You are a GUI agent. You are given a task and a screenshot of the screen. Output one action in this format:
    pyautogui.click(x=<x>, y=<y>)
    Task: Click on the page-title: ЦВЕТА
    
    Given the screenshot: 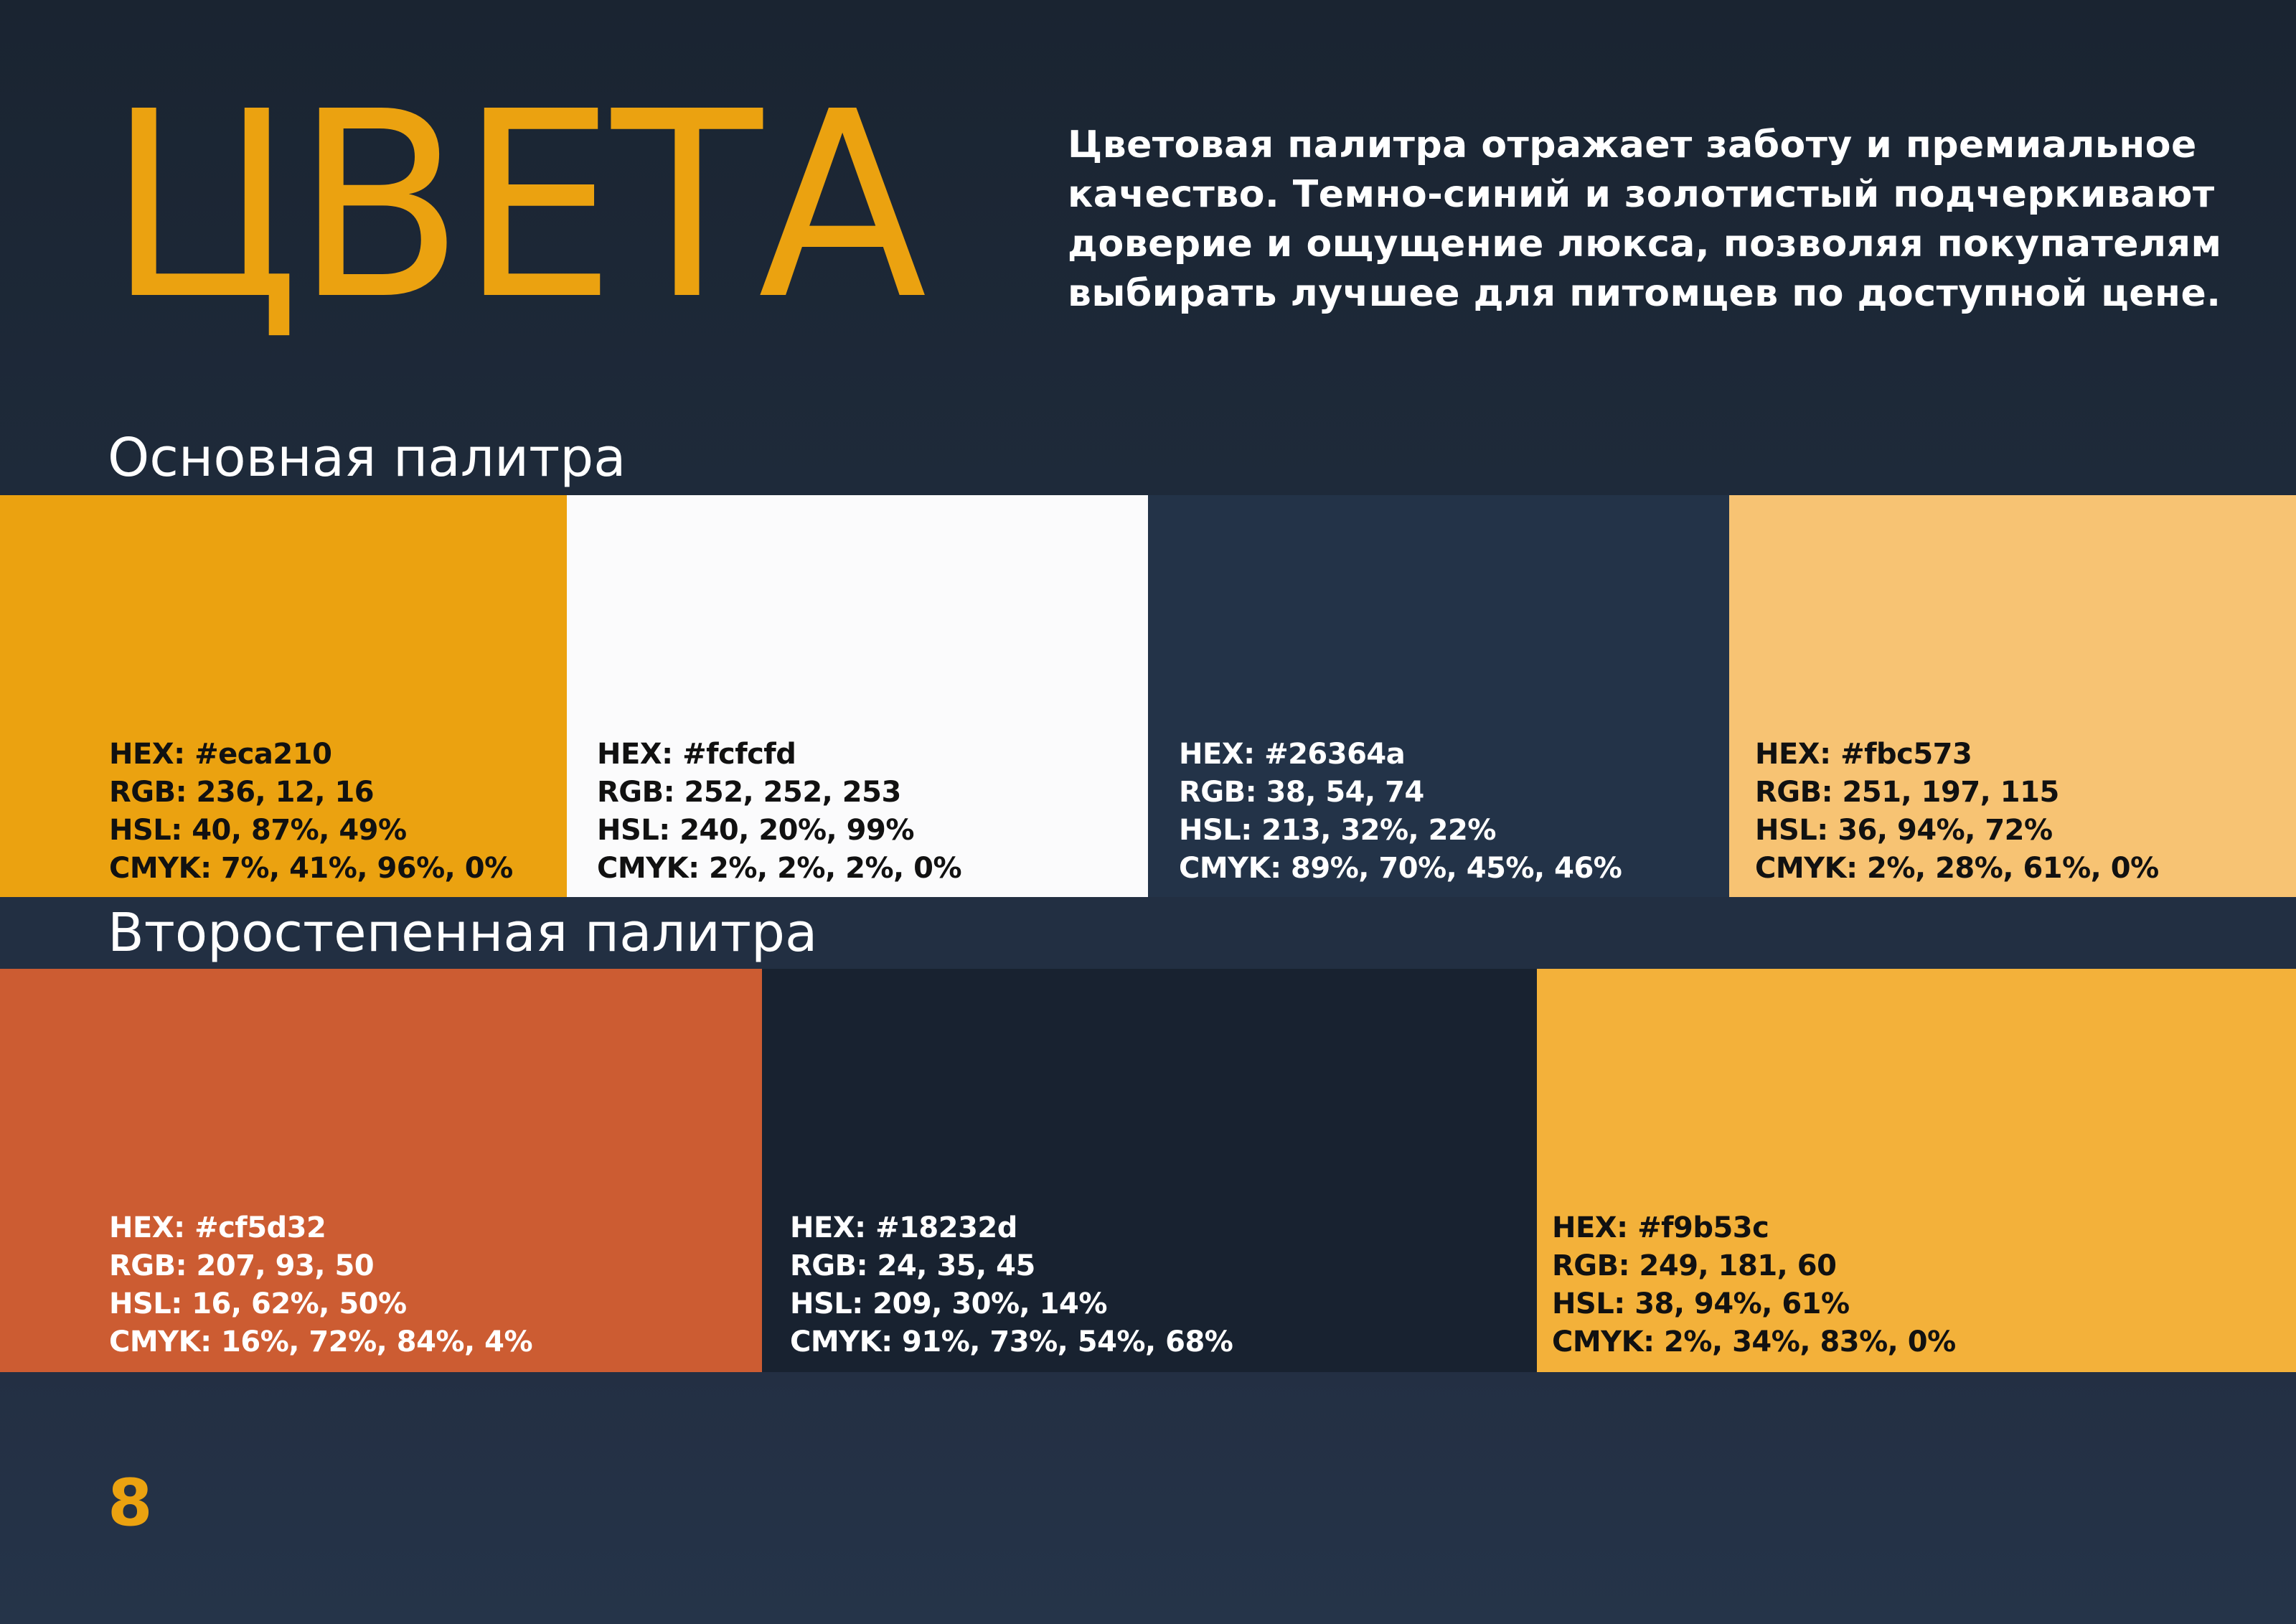 What is the action you would take?
    pyautogui.click(x=517, y=206)
    